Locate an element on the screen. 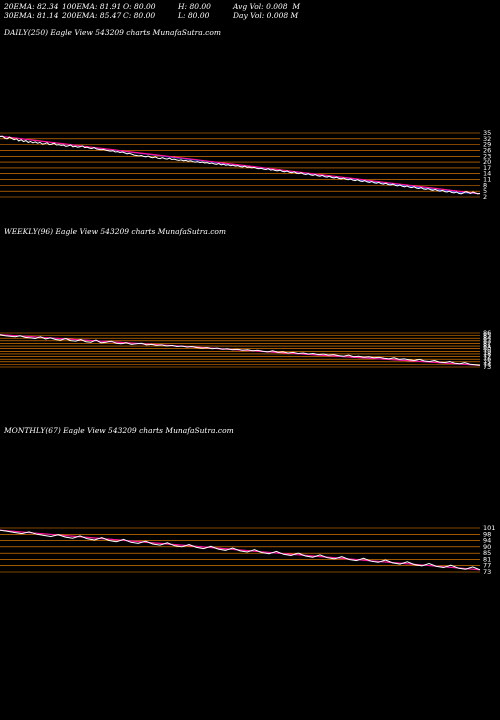 Image resolution: width=500 pixels, height=720 pixels. y-tick-label: 23 is located at coordinates (487, 156).